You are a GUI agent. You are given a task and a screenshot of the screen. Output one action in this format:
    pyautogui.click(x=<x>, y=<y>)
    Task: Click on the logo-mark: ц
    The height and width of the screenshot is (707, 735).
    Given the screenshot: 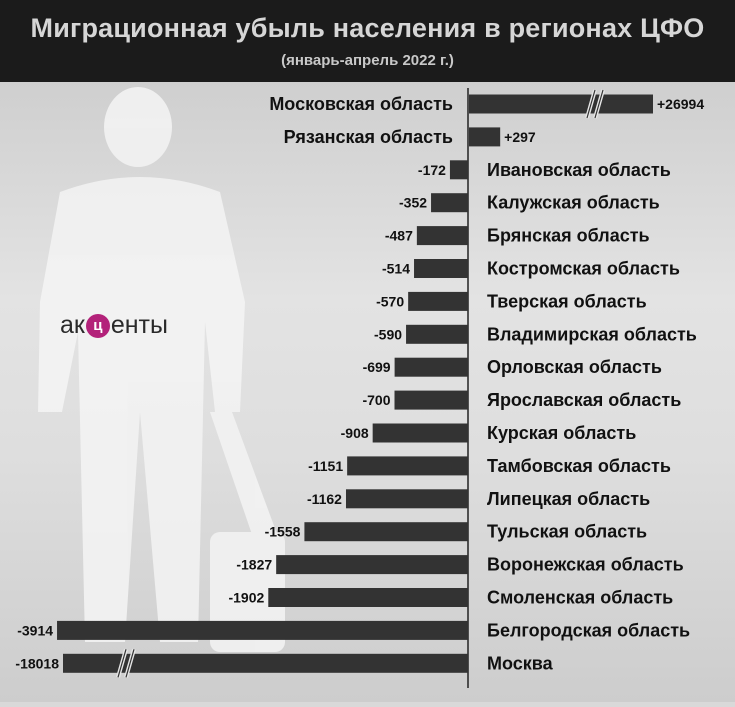 What is the action you would take?
    pyautogui.click(x=97, y=325)
    